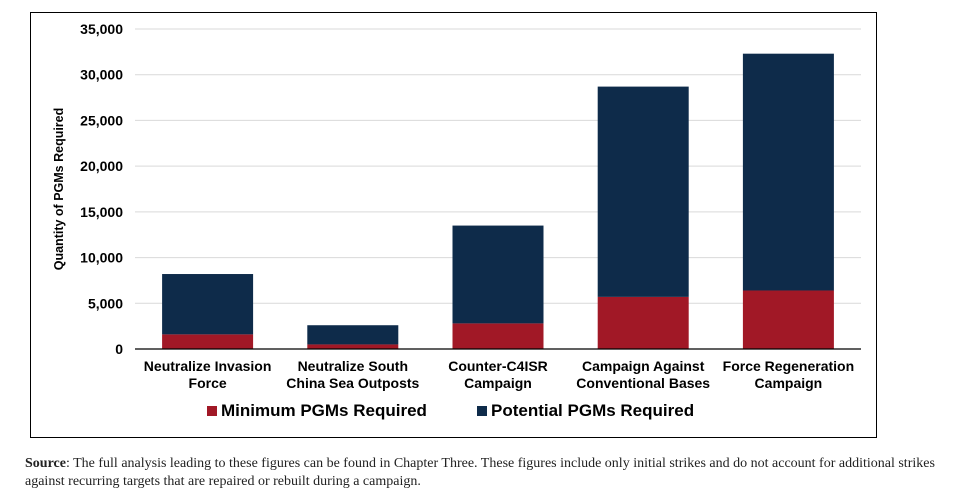 The image size is (980, 503). Describe the element at coordinates (643, 366) in the screenshot. I see `x-tick-label: Campaign Against` at that location.